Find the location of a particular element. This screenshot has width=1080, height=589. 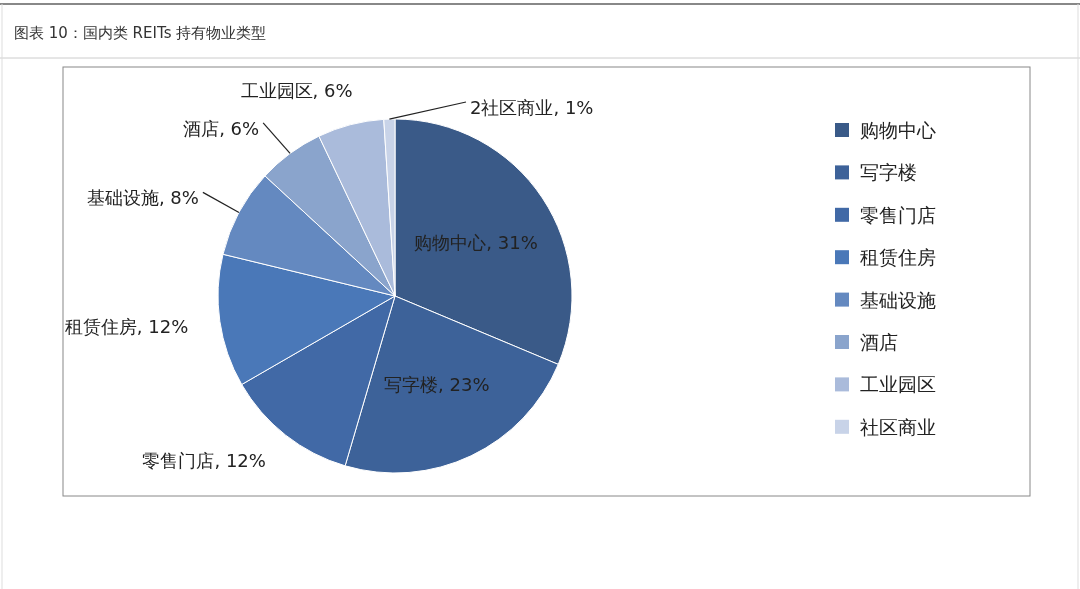

legend-label: 零售门店 is located at coordinates (898, 214).